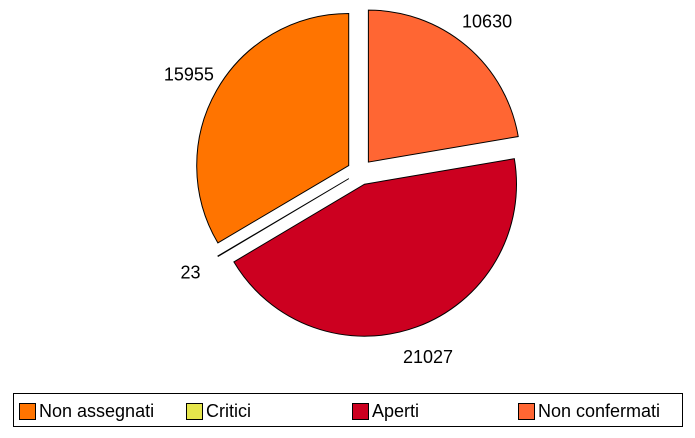 This screenshot has height=438, width=695. I want to click on legend-item-non-confermati: Non confermati, so click(589, 411).